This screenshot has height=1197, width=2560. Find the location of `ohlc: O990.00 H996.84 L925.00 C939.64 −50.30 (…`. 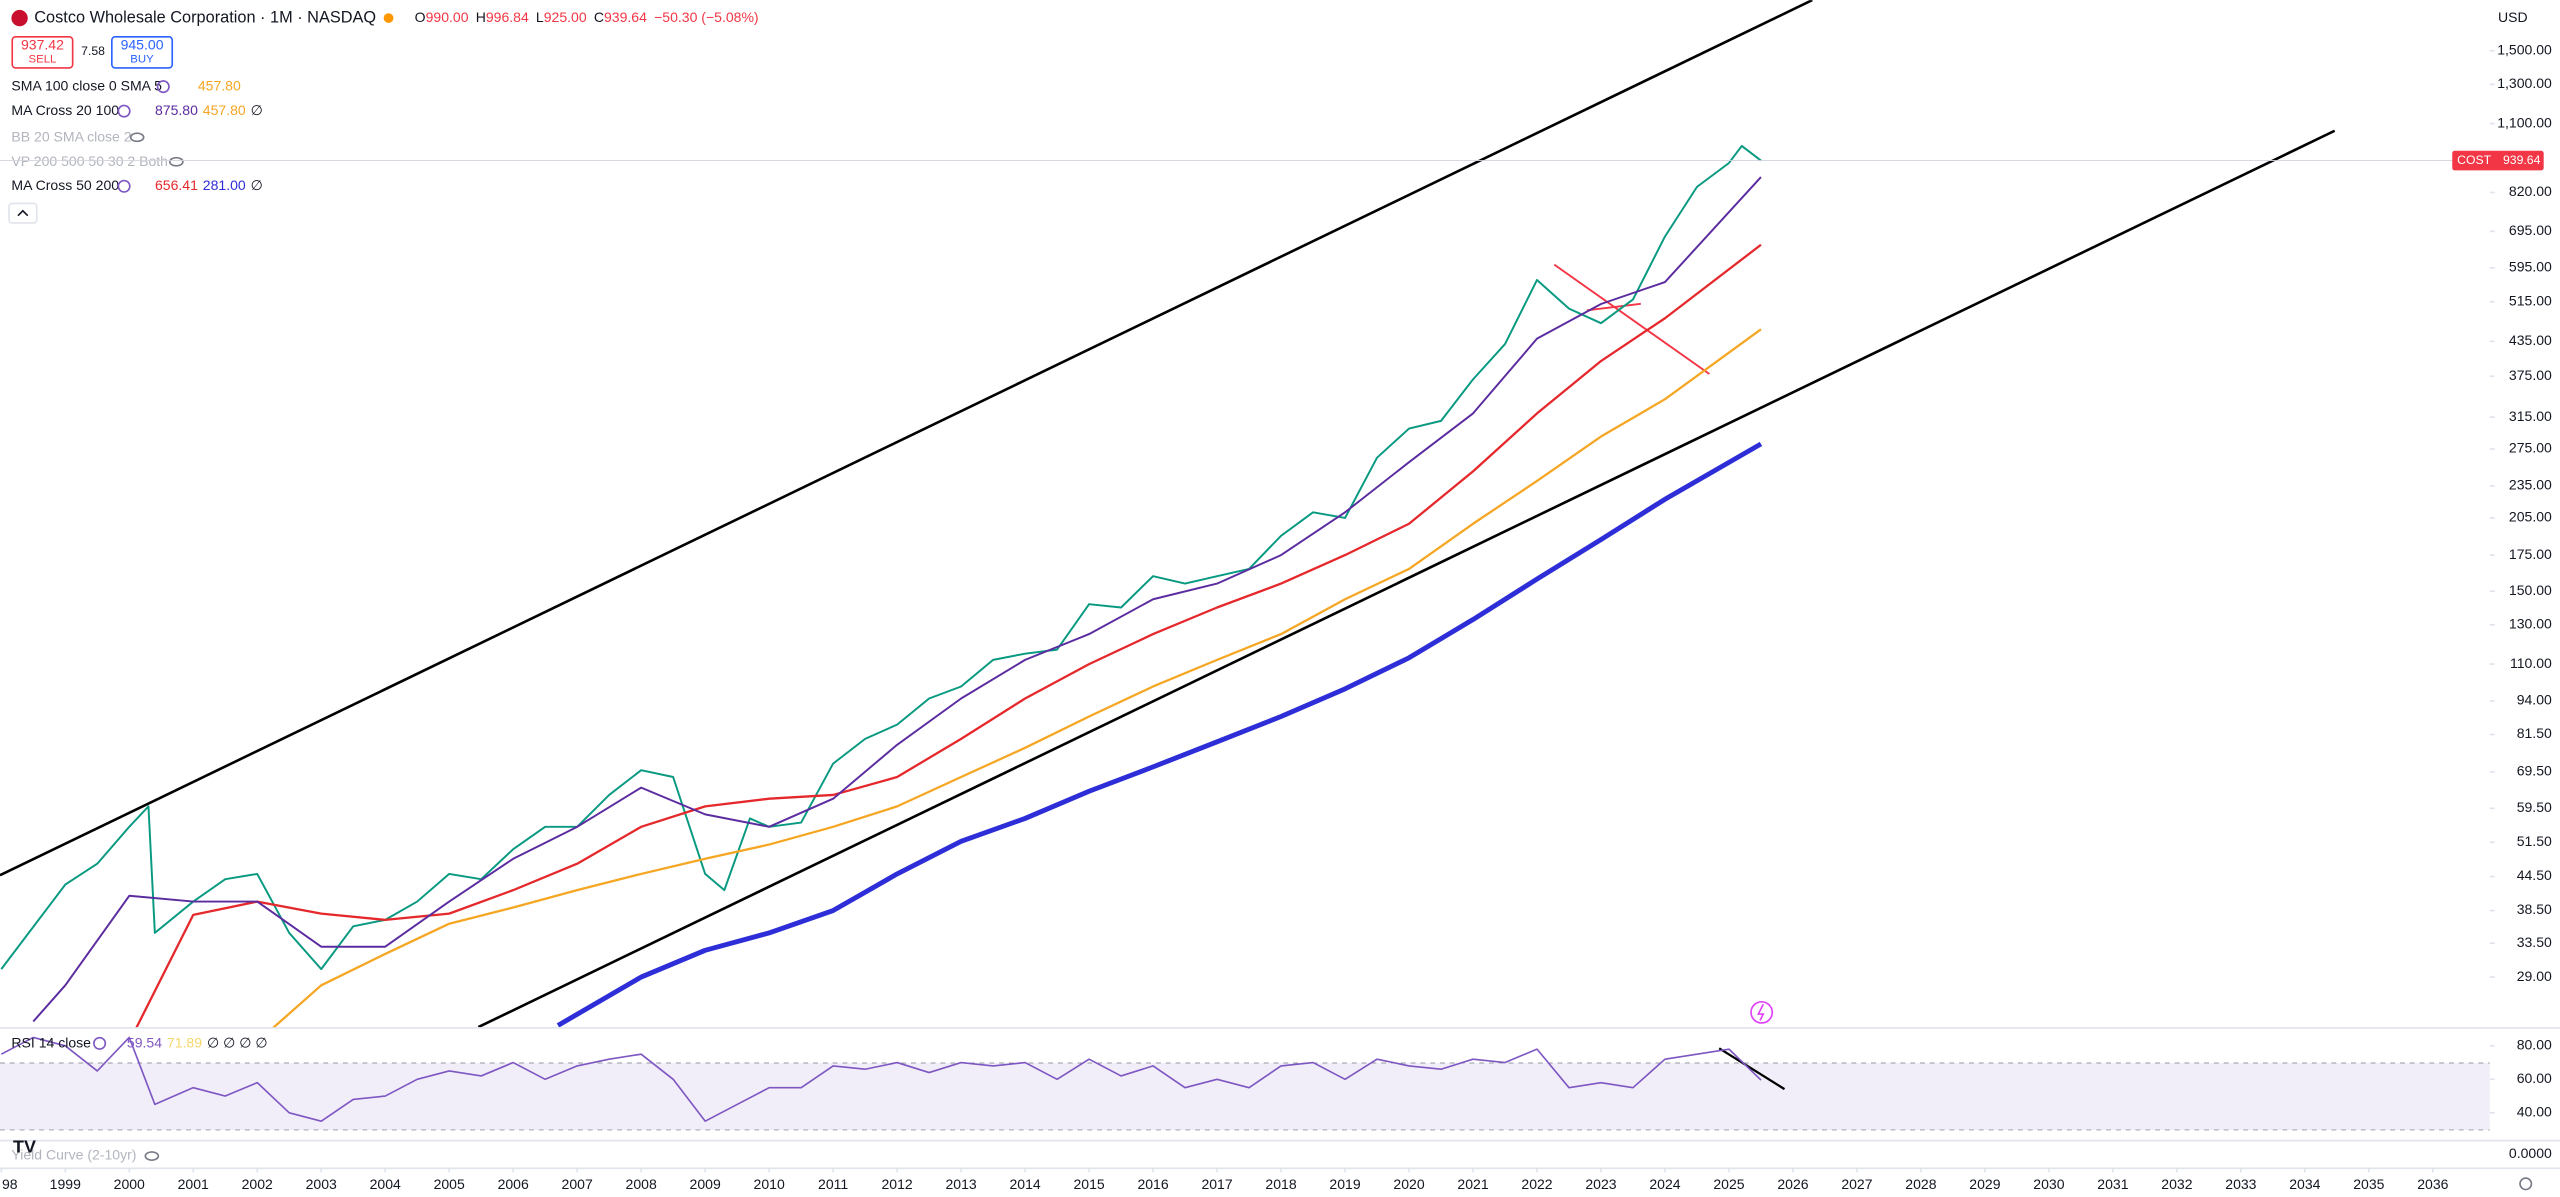

ohlc: O990.00 H996.84 L925.00 C939.64 −50.30 (… is located at coordinates (587, 17).